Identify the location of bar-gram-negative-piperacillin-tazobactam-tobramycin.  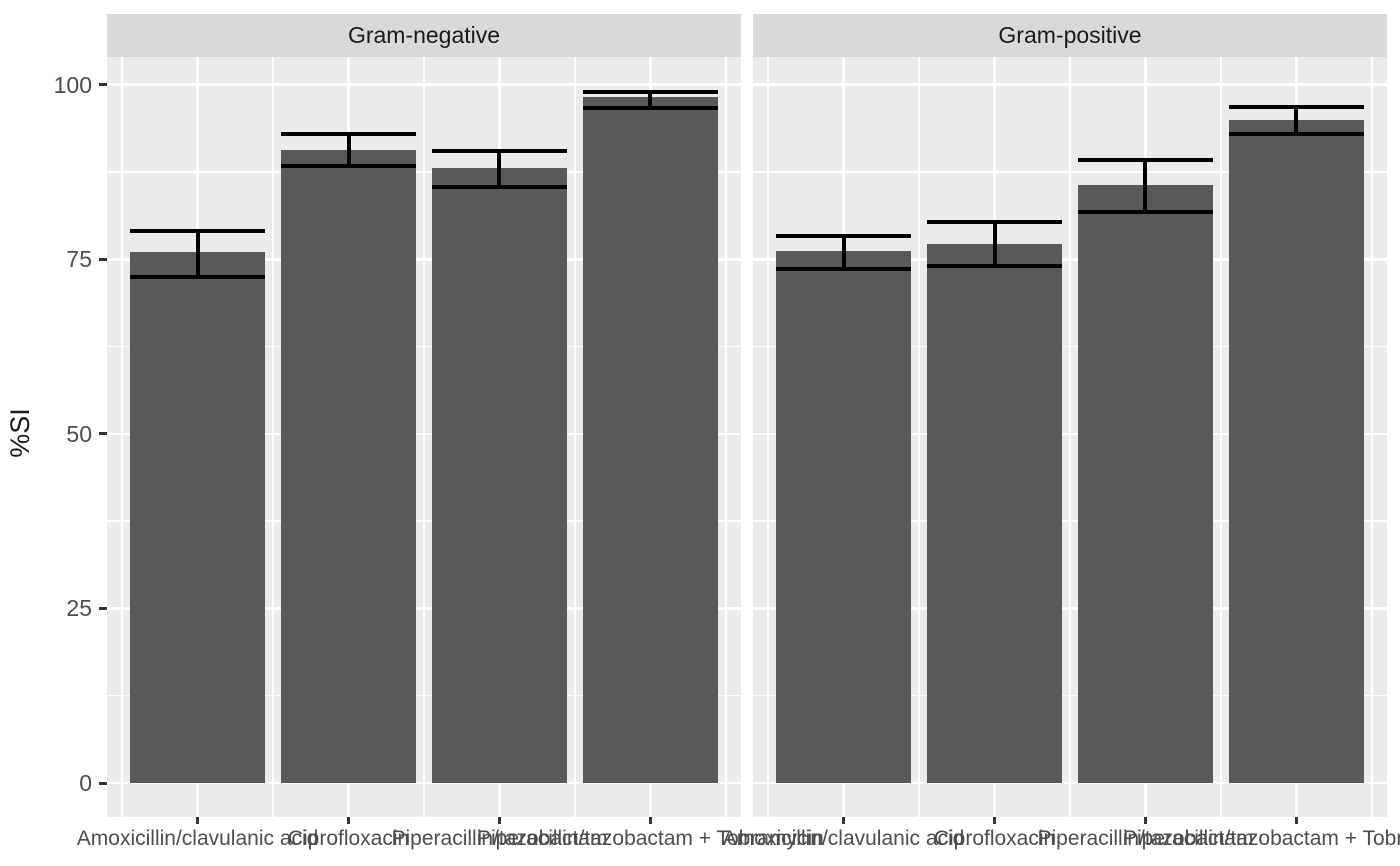
(650, 439).